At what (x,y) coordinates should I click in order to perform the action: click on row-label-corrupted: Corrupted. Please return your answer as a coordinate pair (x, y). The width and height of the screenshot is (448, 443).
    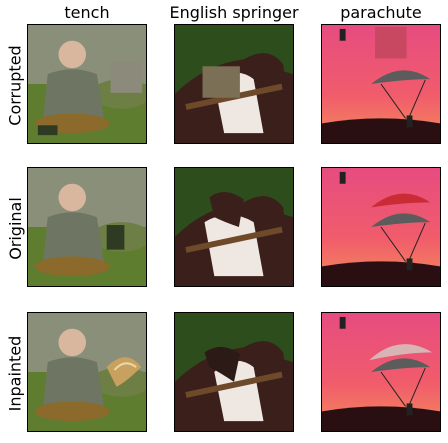
    Looking at the image, I should click on (15, 85).